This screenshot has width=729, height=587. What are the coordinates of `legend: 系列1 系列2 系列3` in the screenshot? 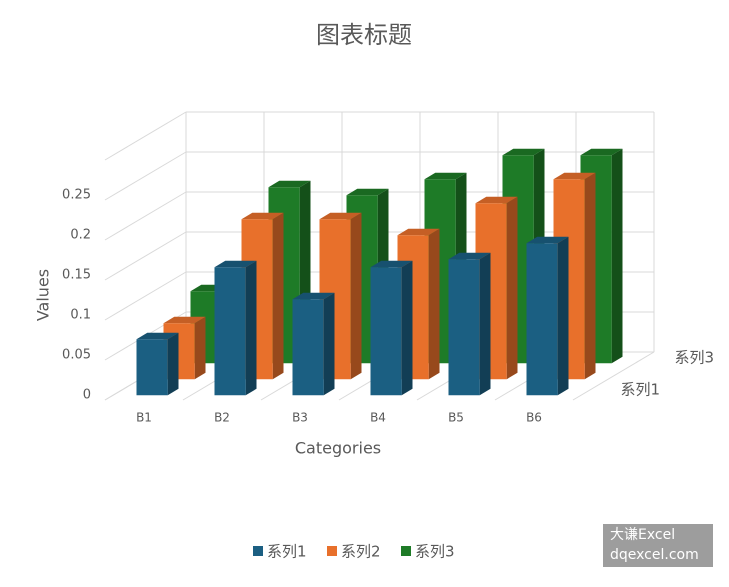 It's located at (354, 552).